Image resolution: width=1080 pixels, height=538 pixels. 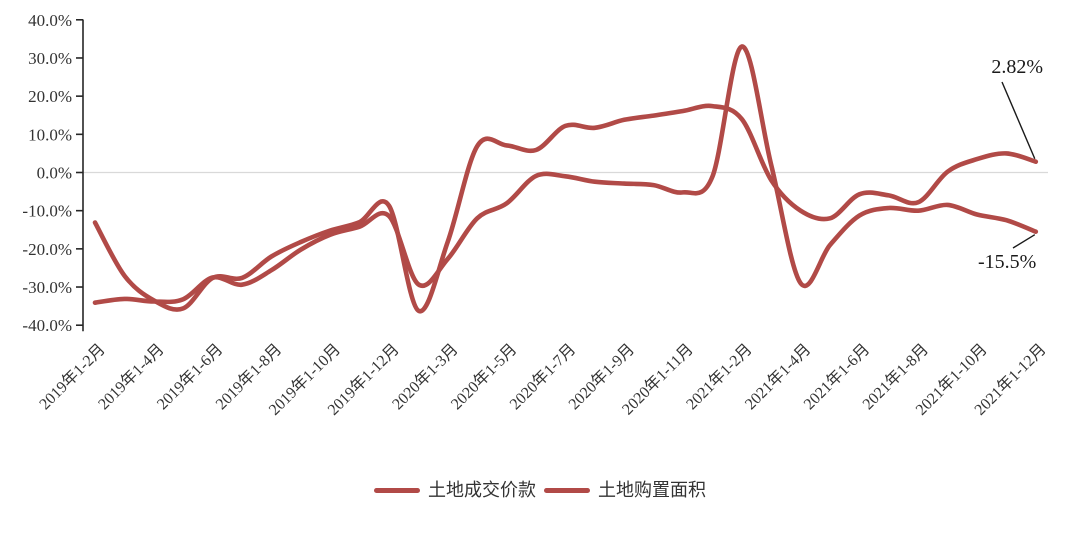 What do you see at coordinates (54, 173) in the screenshot?
I see `y-tick-label: 0.0%` at bounding box center [54, 173].